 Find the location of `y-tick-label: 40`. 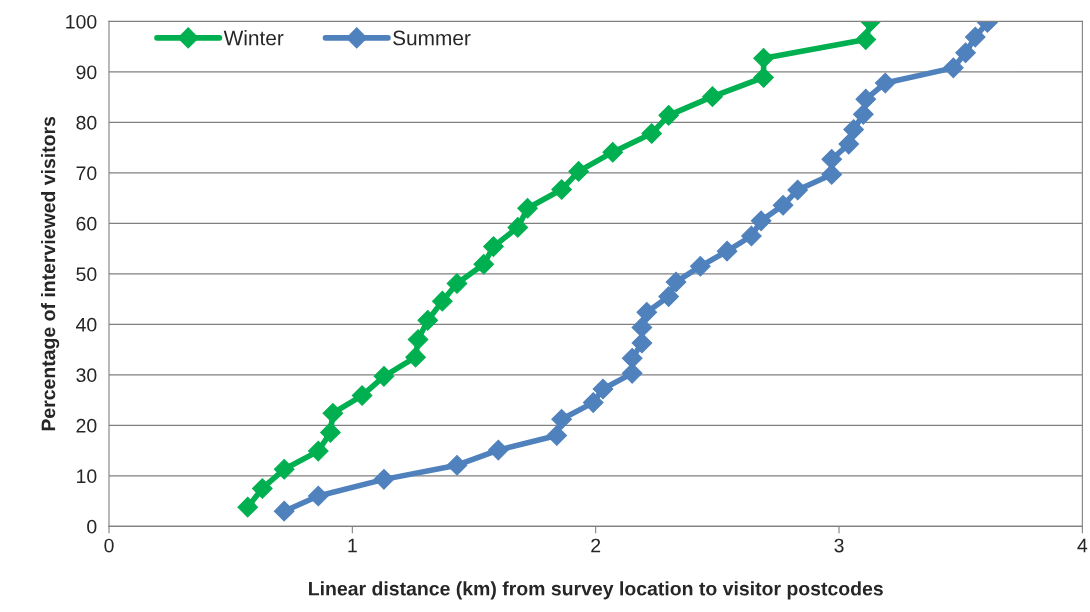

y-tick-label: 40 is located at coordinates (86, 324).